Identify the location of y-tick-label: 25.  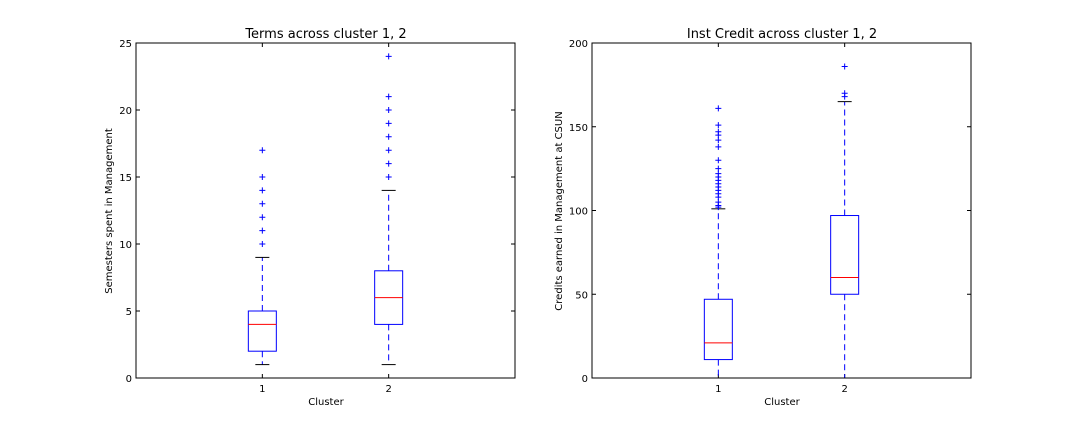
(125, 44).